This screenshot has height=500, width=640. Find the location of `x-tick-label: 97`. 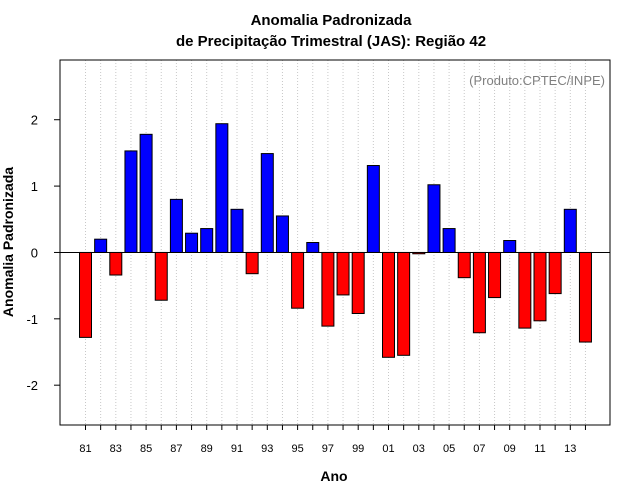

x-tick-label: 97 is located at coordinates (328, 449).